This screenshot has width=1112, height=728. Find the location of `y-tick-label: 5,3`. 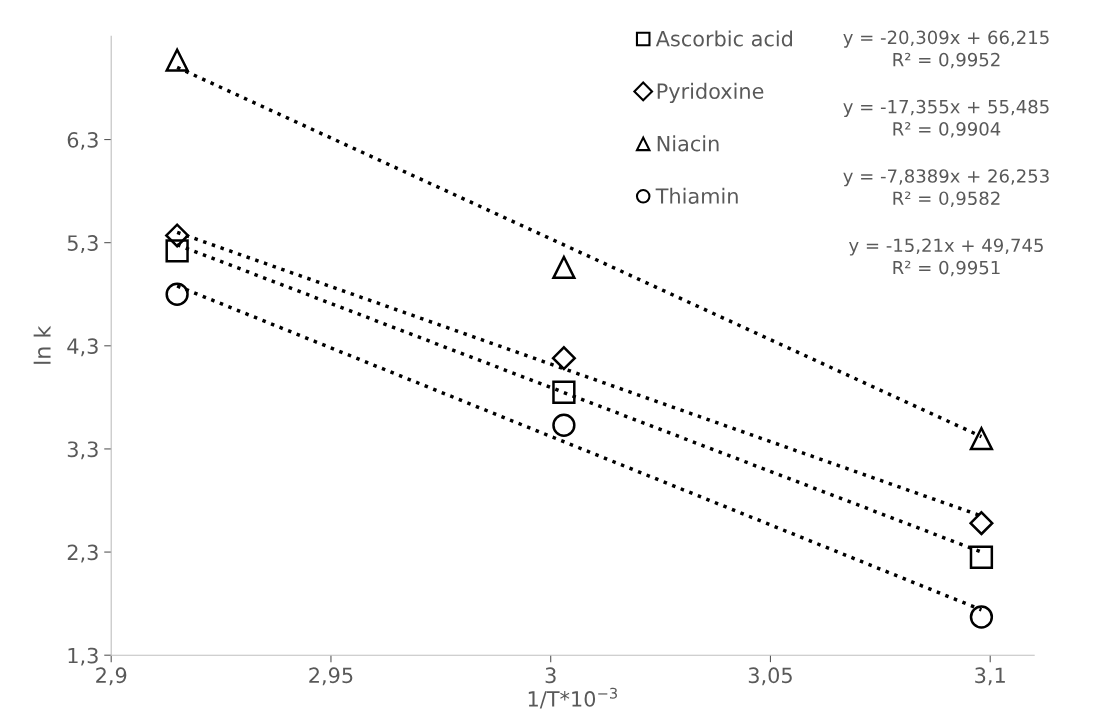

y-tick-label: 5,3 is located at coordinates (82, 244).